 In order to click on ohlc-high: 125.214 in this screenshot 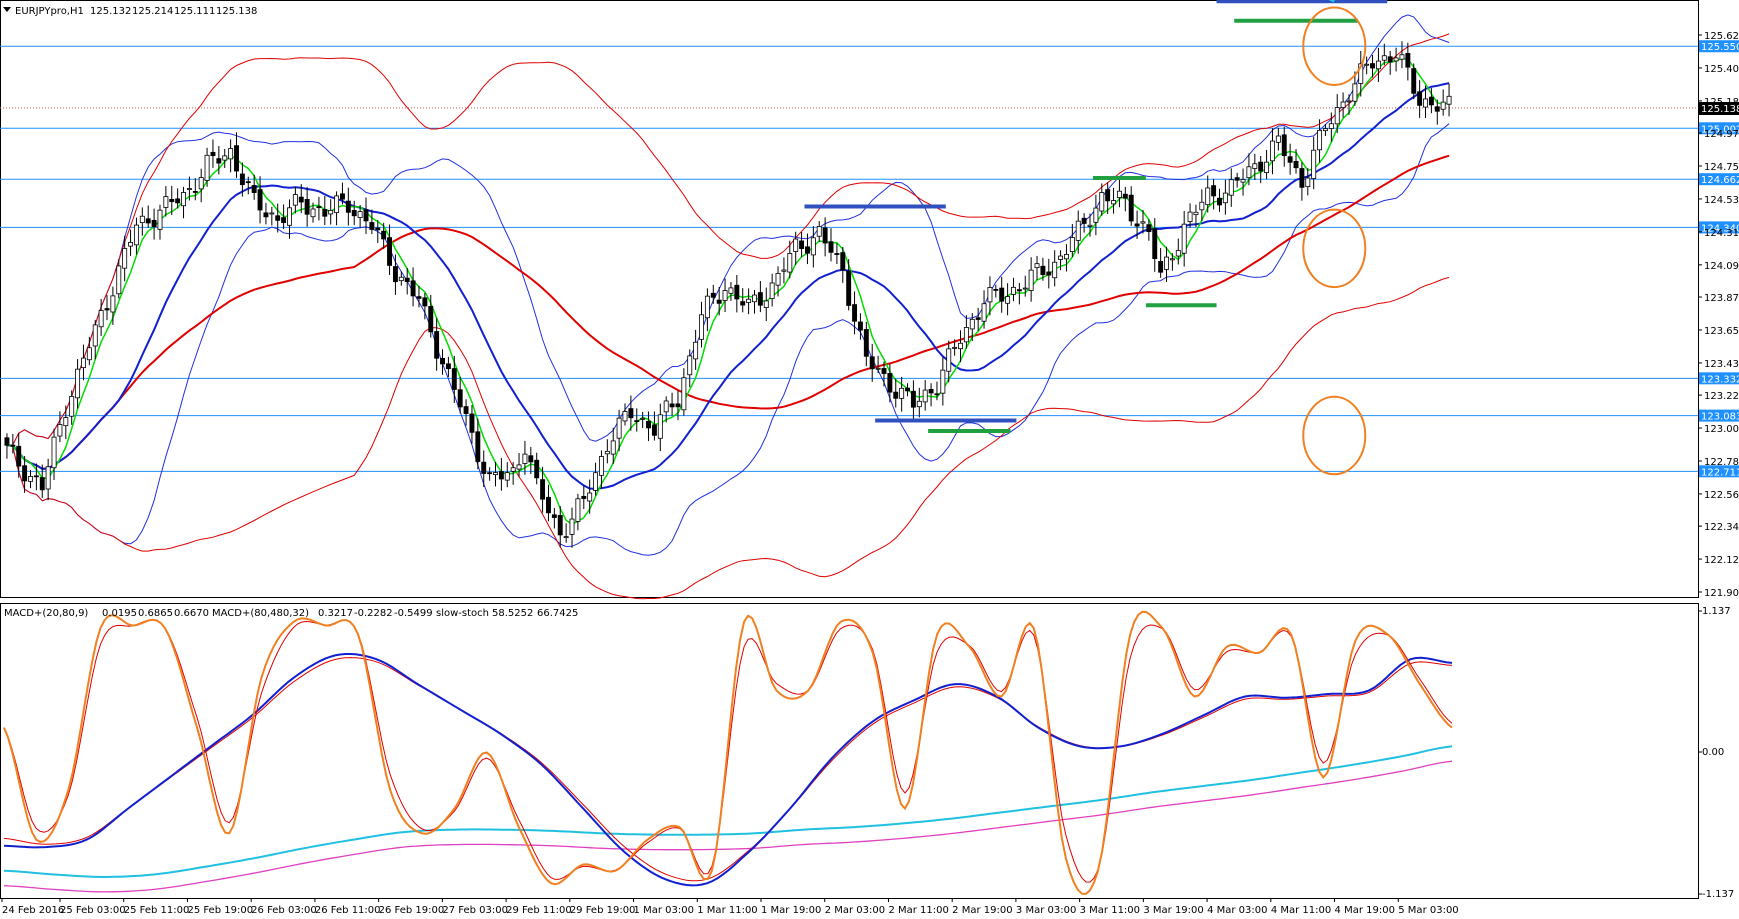, I will do `click(152, 11)`.